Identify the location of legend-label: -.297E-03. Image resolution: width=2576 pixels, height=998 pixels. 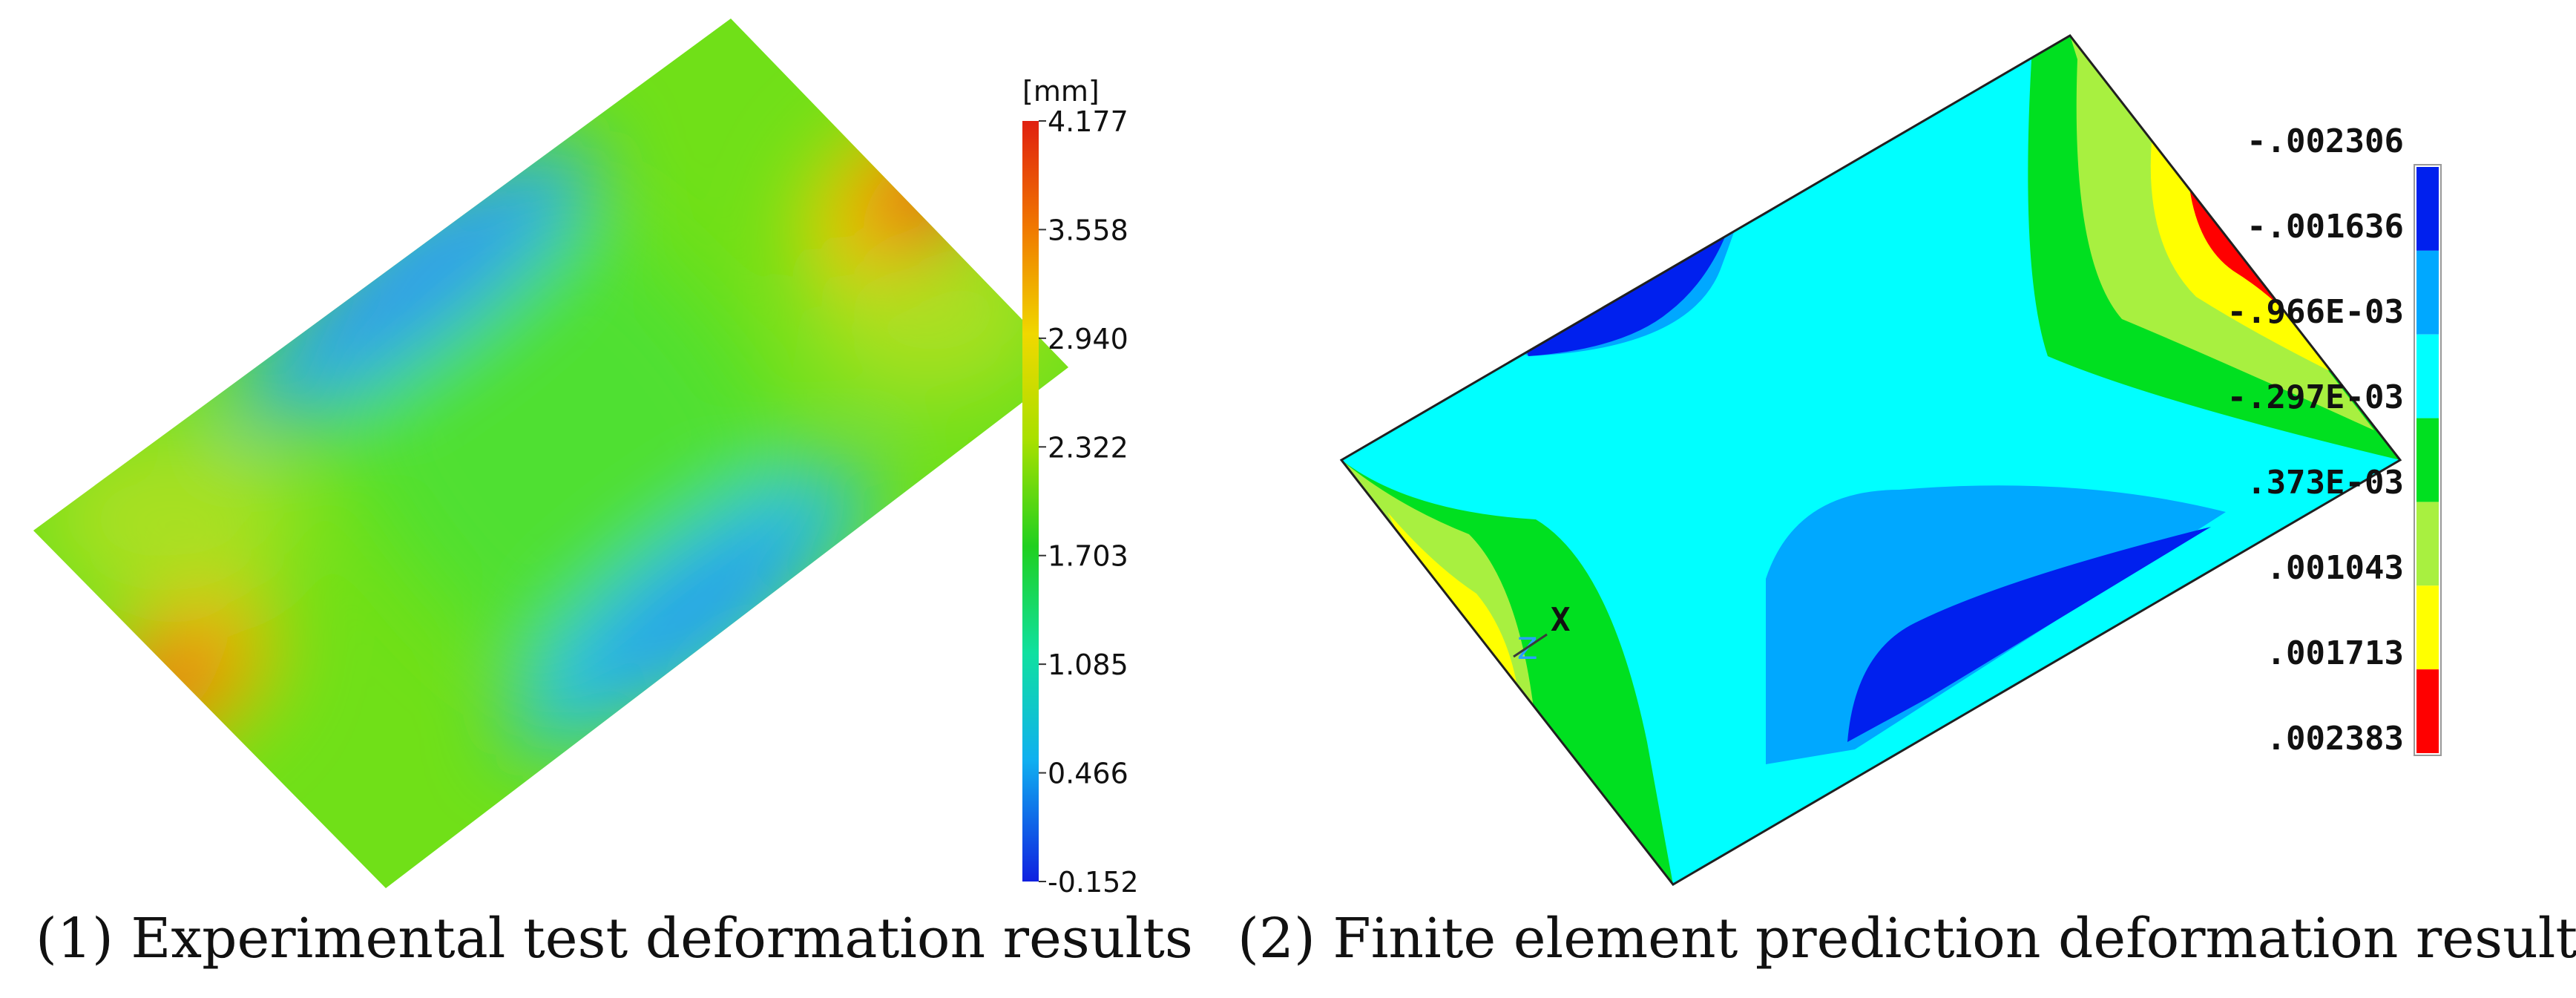
(2315, 397).